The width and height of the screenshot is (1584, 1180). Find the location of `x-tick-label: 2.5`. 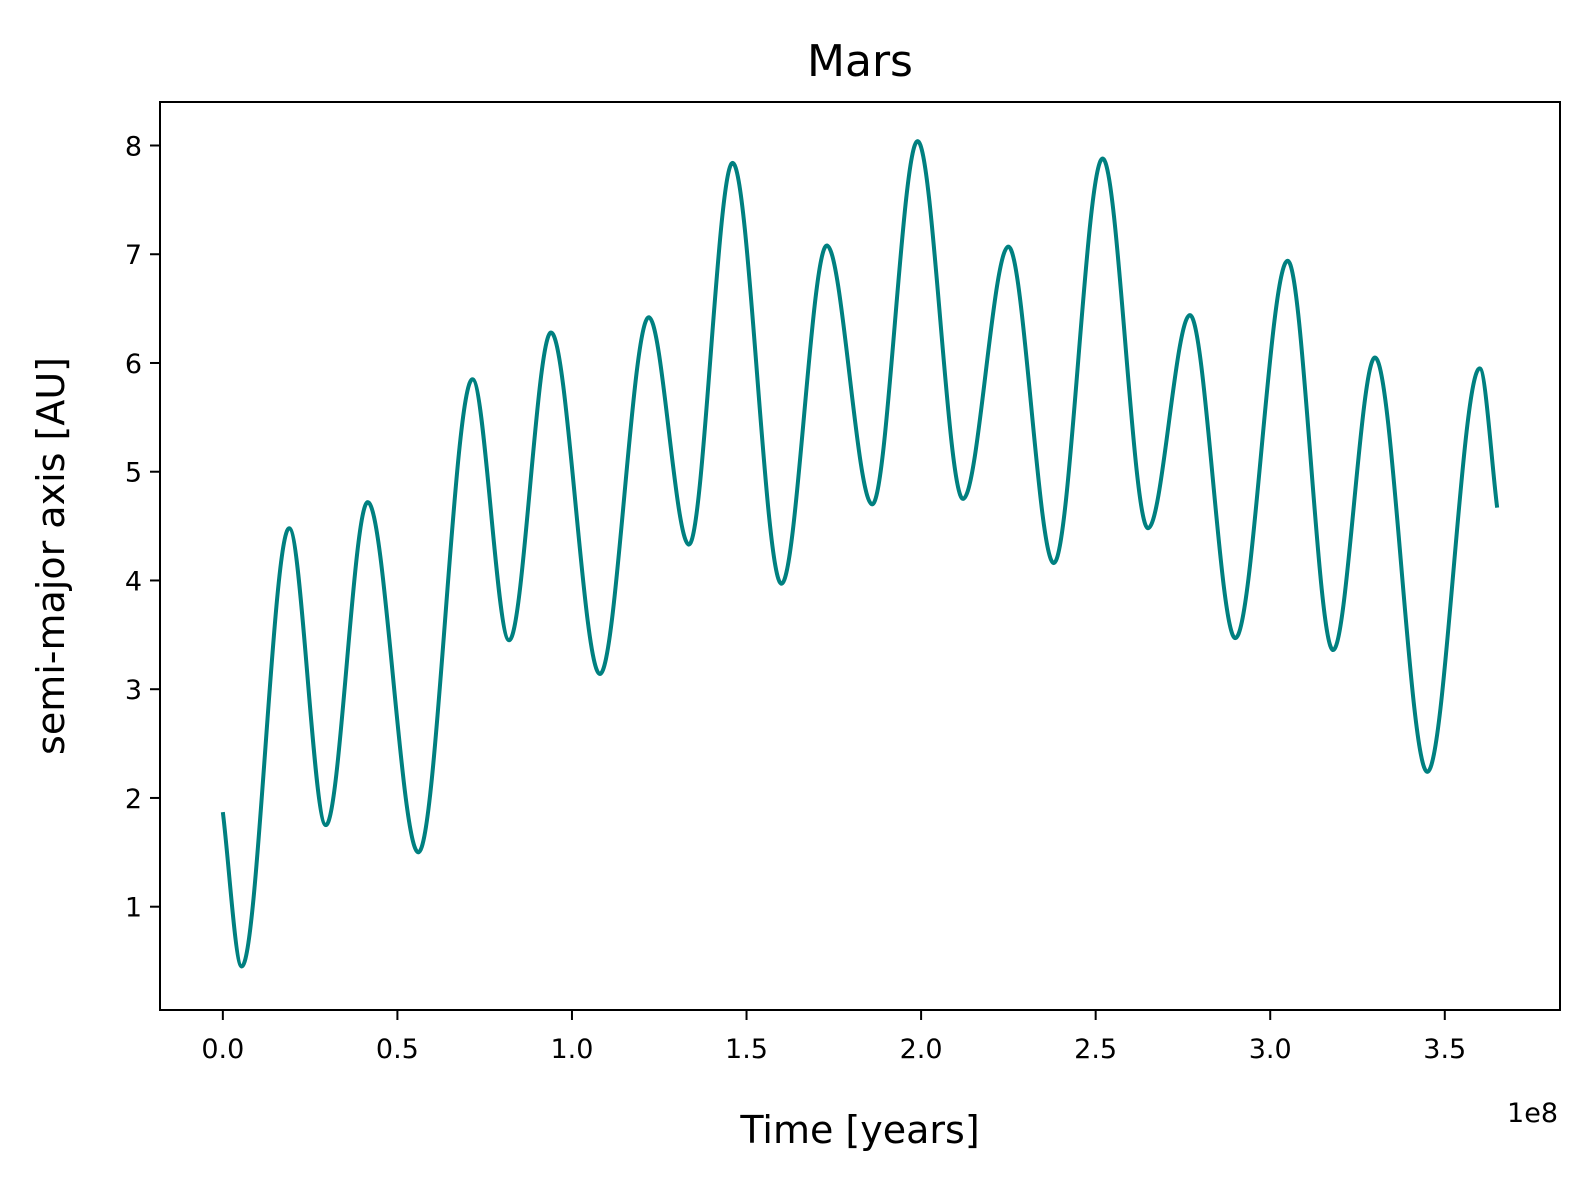

x-tick-label: 2.5 is located at coordinates (1095, 1049).